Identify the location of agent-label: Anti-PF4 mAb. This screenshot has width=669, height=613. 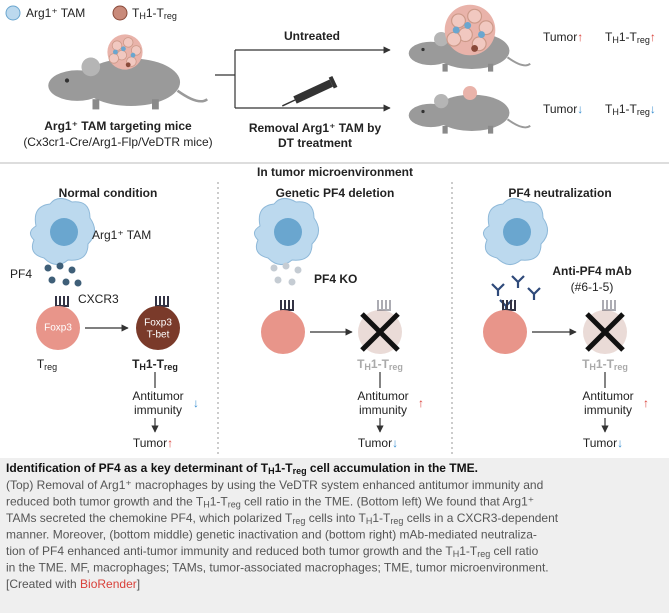
(591, 271).